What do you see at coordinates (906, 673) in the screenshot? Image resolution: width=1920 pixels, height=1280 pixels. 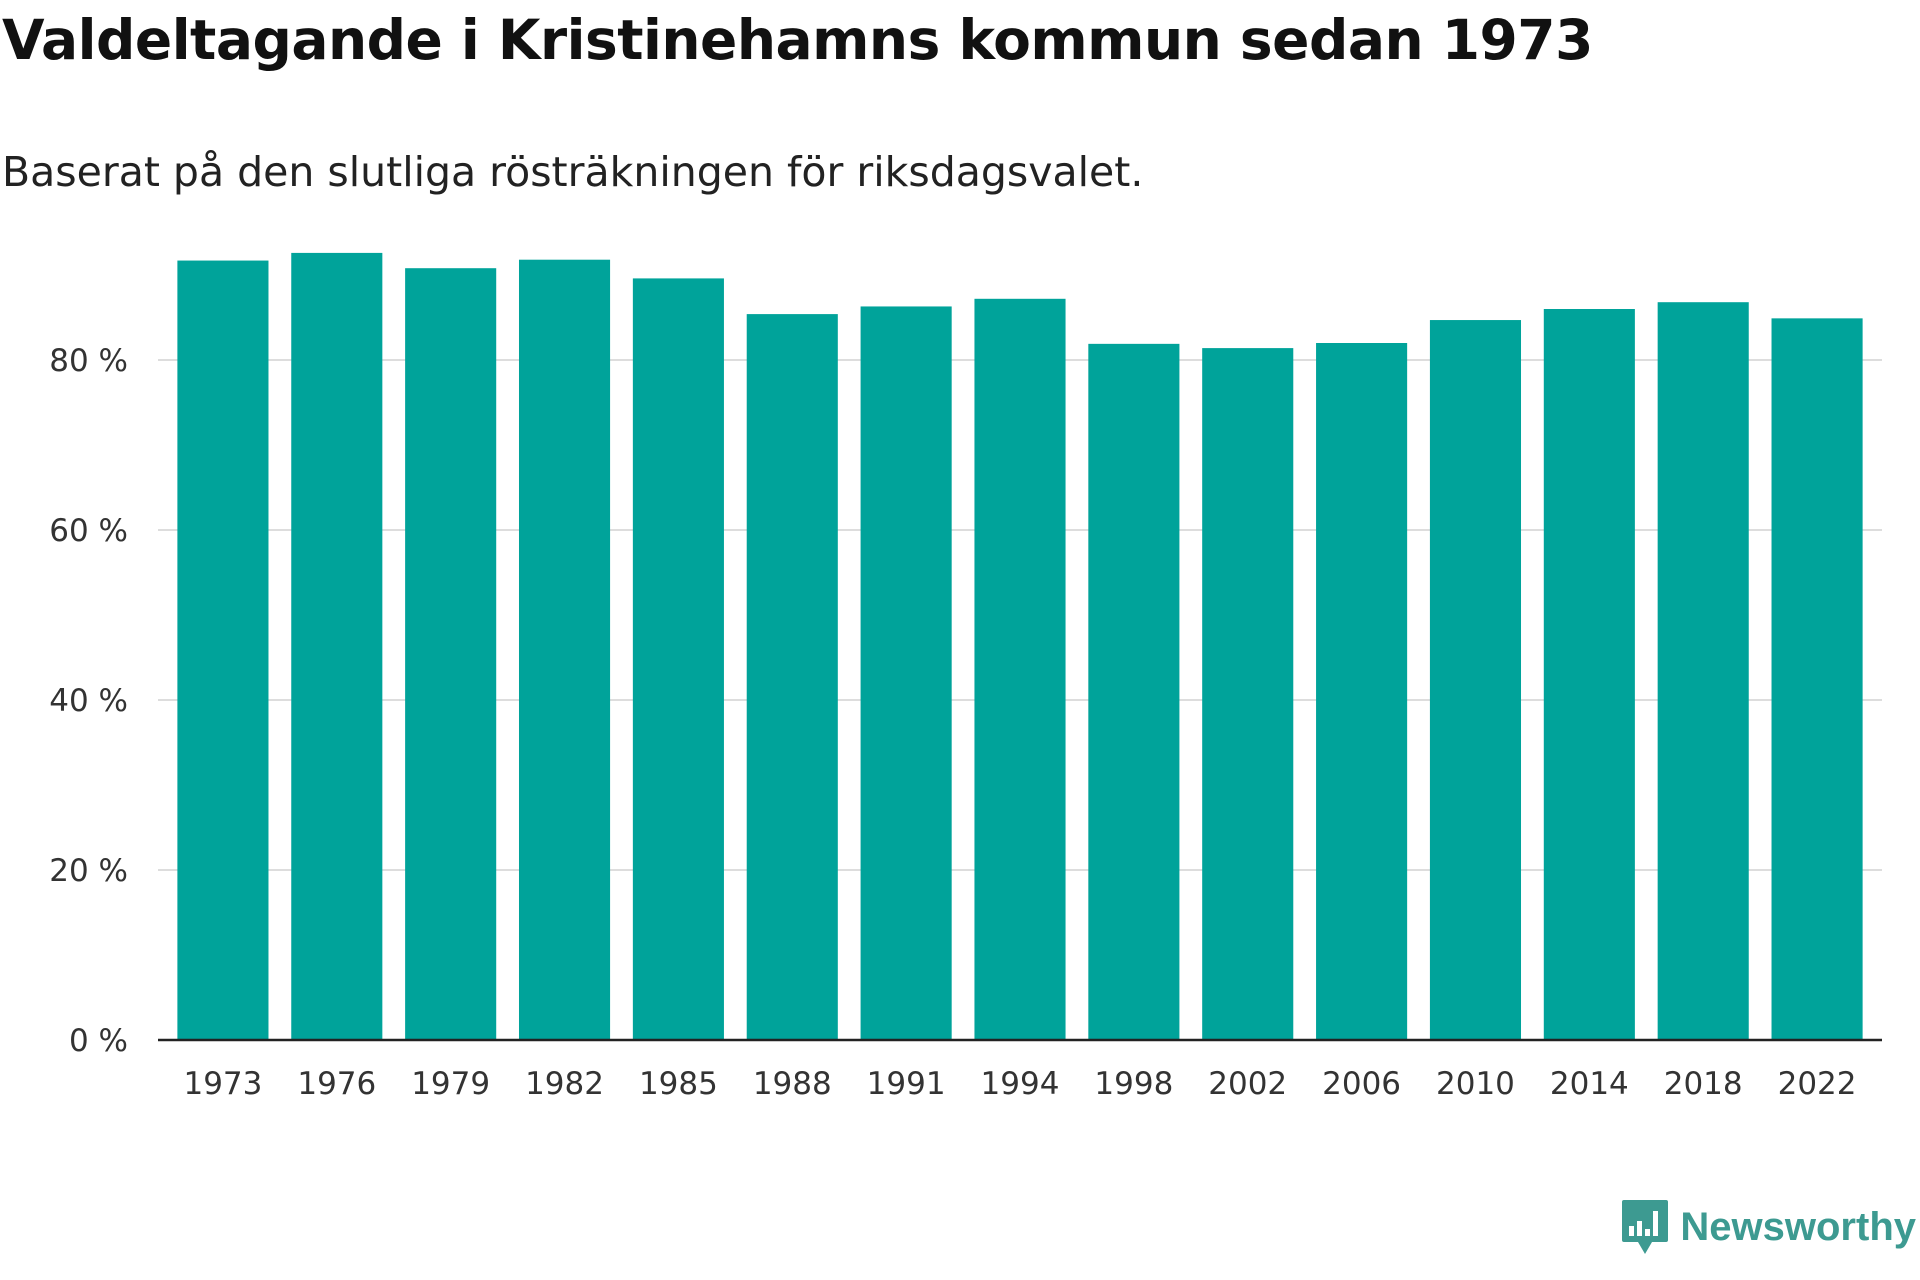 I see `bar-1991` at bounding box center [906, 673].